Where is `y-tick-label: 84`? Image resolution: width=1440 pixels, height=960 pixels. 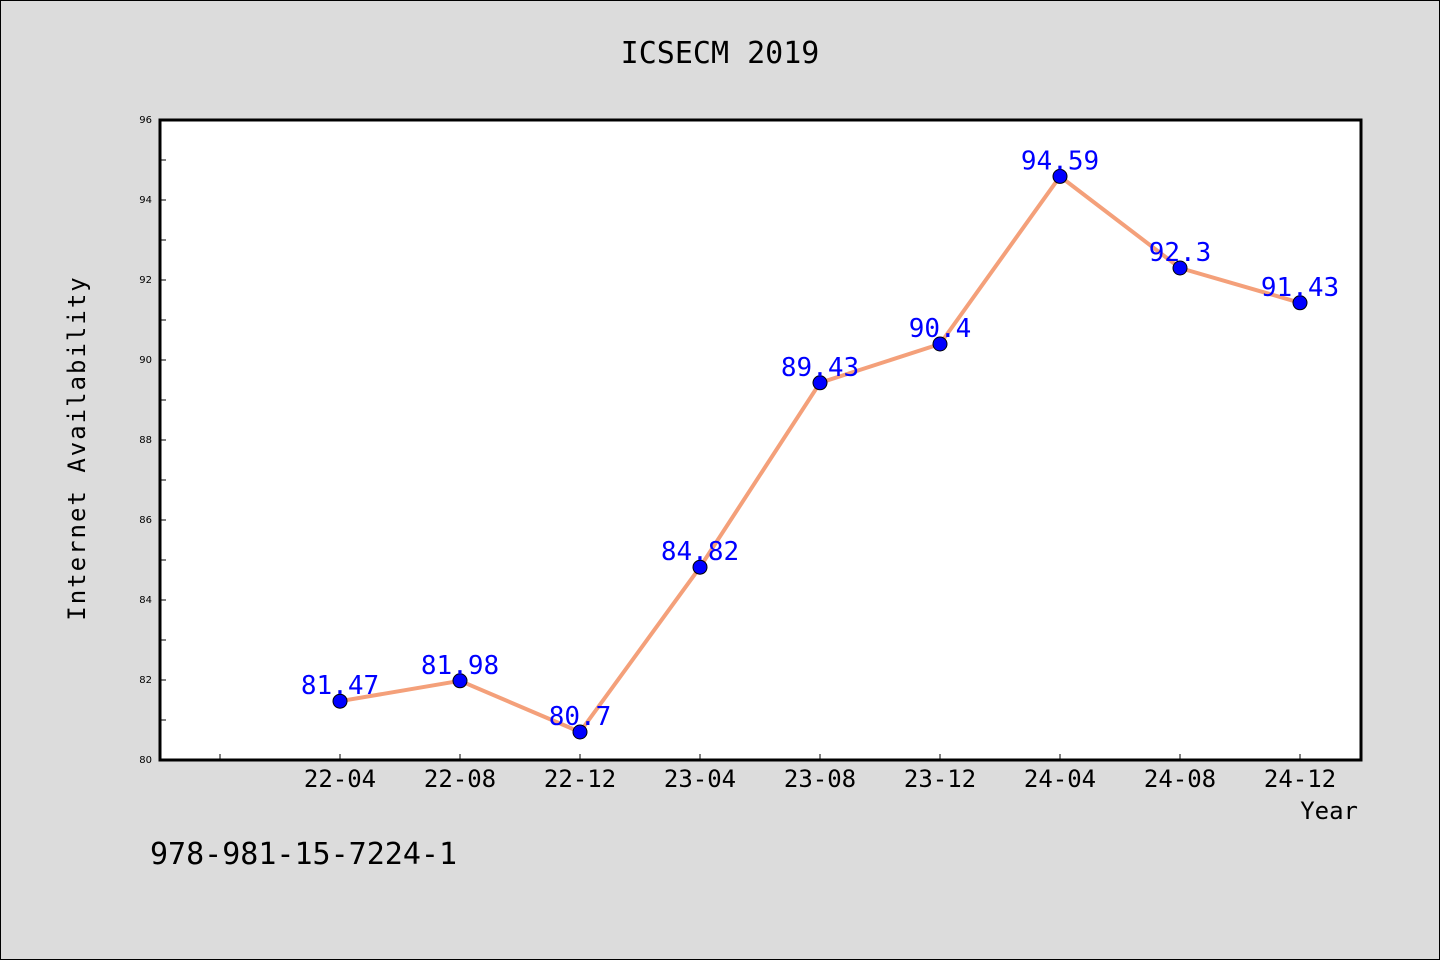
y-tick-label: 84 is located at coordinates (145, 600).